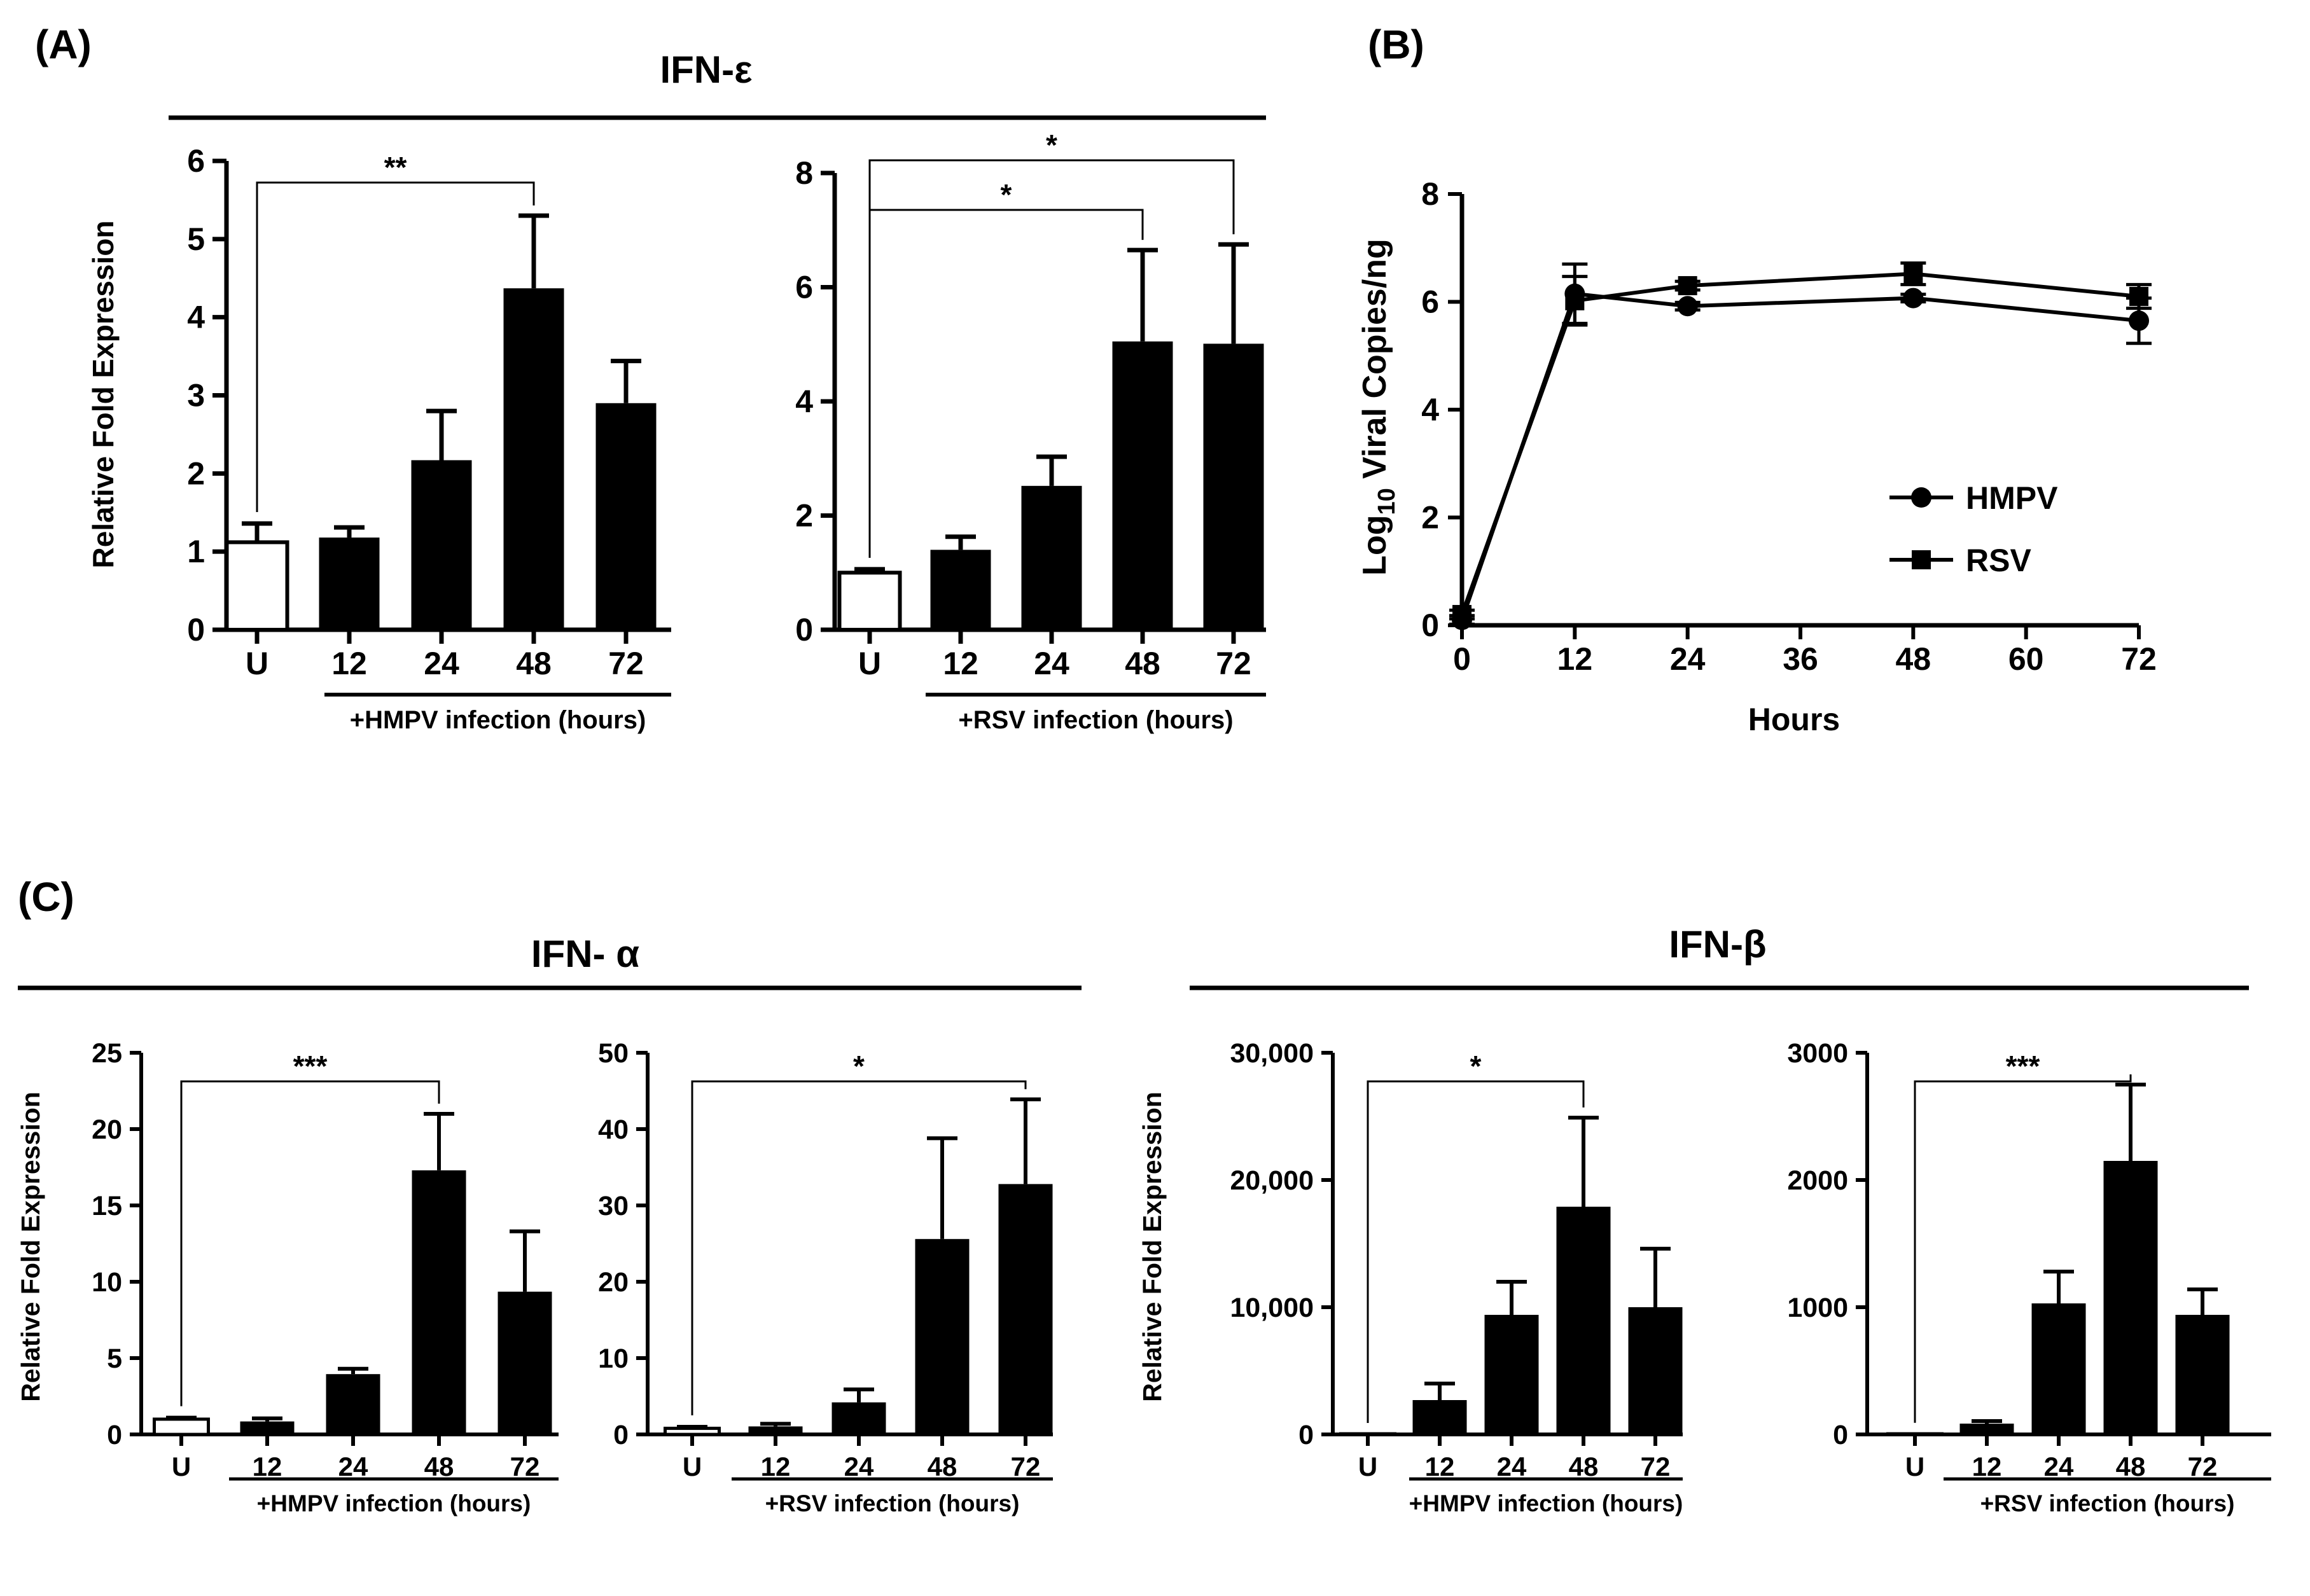 The height and width of the screenshot is (1596, 2310). Describe the element at coordinates (1688, 659) in the screenshot. I see `x-tick-label: 24` at that location.